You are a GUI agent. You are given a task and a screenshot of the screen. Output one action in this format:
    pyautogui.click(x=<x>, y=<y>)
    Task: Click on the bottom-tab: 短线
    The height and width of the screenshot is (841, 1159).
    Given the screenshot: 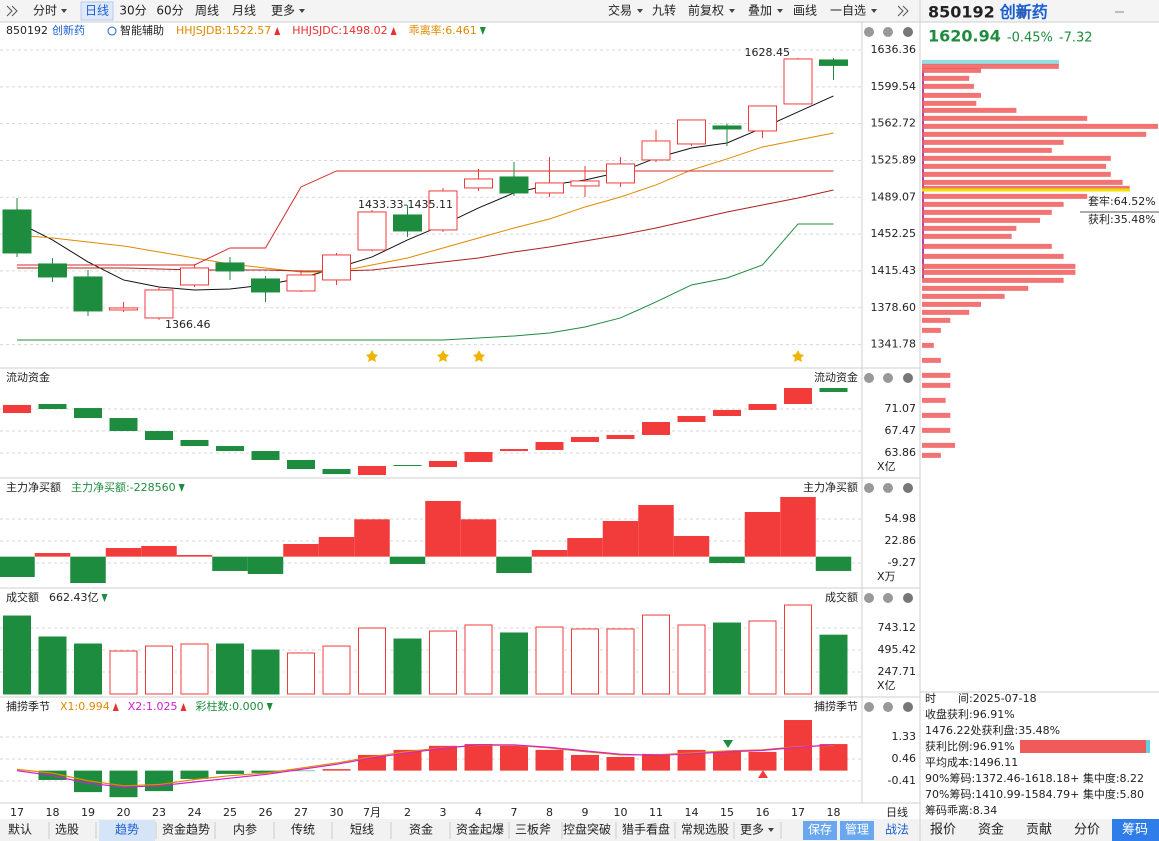 What is the action you would take?
    pyautogui.click(x=362, y=830)
    